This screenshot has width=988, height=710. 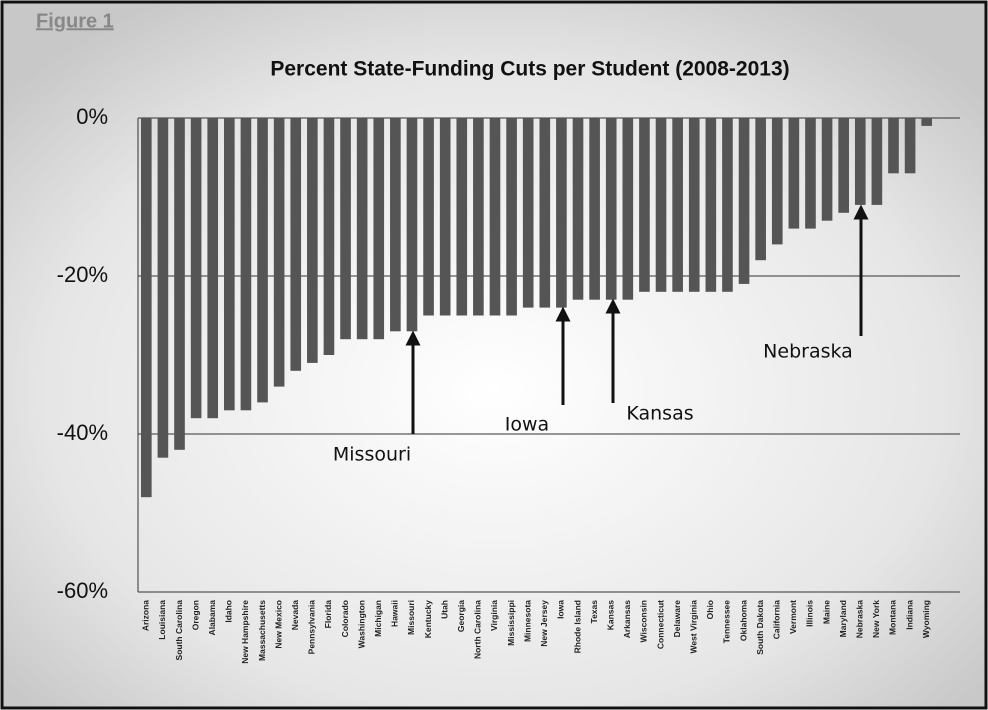 What do you see at coordinates (876, 619) in the screenshot?
I see `x-tick-label: New York` at bounding box center [876, 619].